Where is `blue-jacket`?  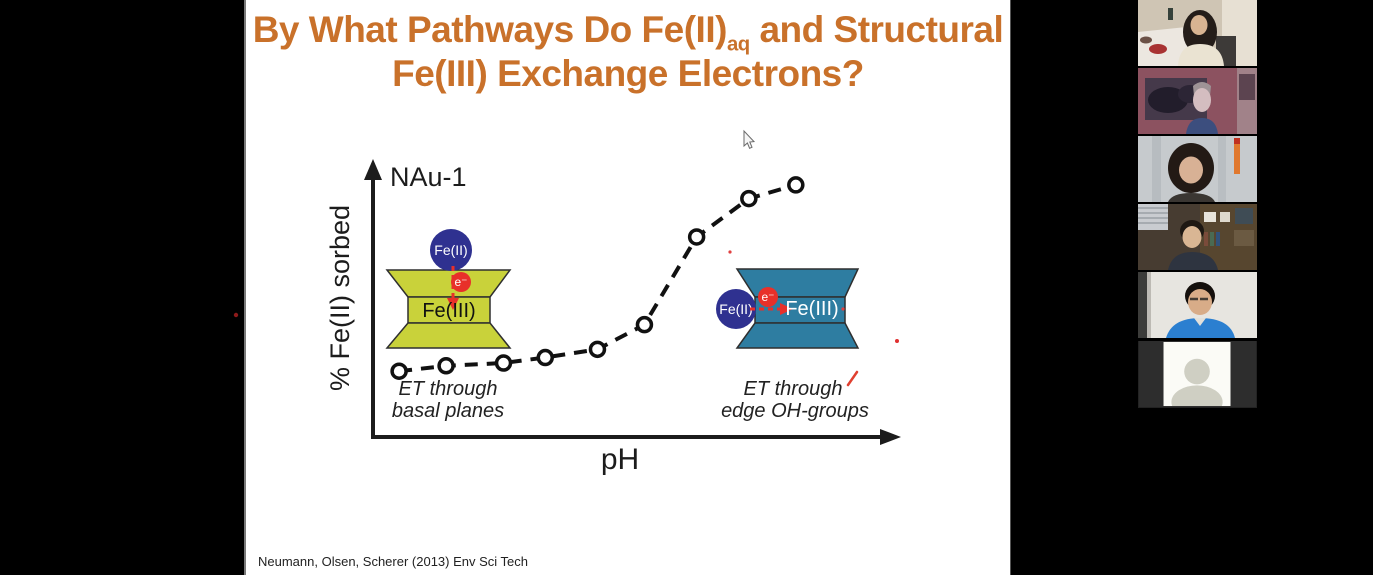 blue-jacket is located at coordinates (1200, 328).